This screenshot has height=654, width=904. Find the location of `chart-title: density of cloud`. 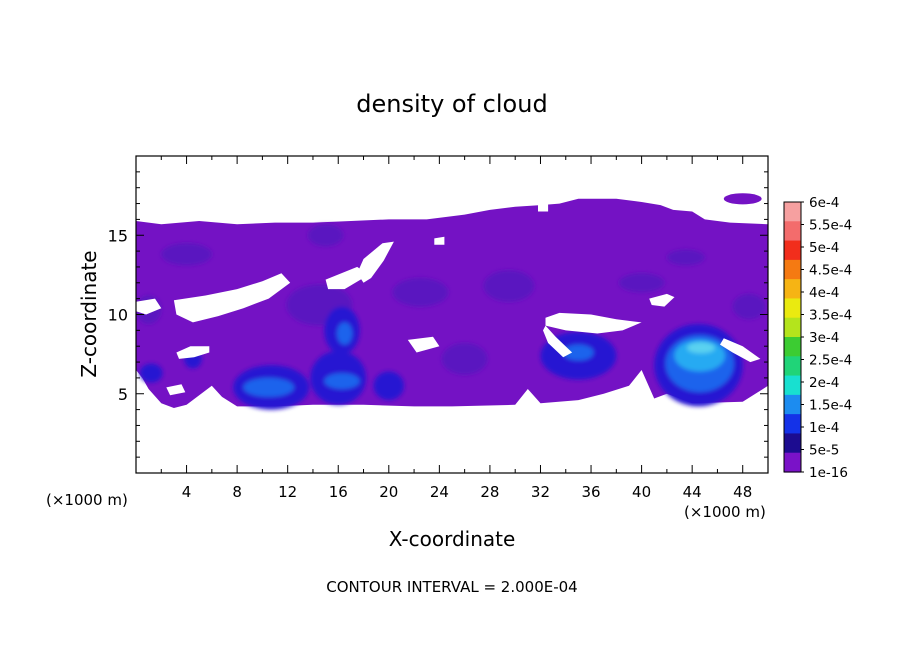

chart-title: density of cloud is located at coordinates (451, 104).